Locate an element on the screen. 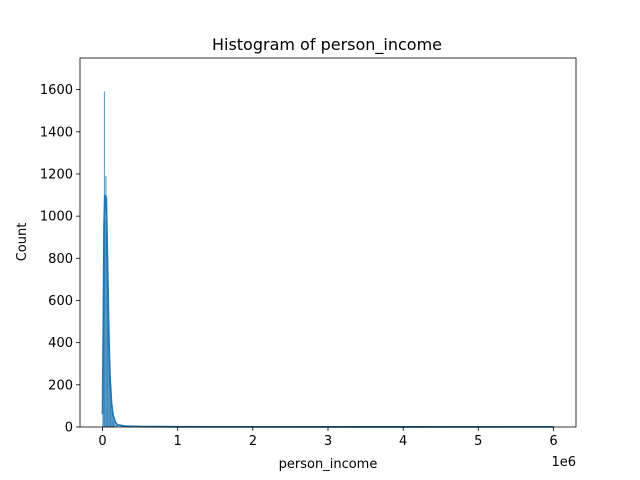 This screenshot has width=640, height=480. x-tick-label: 6 is located at coordinates (553, 441).